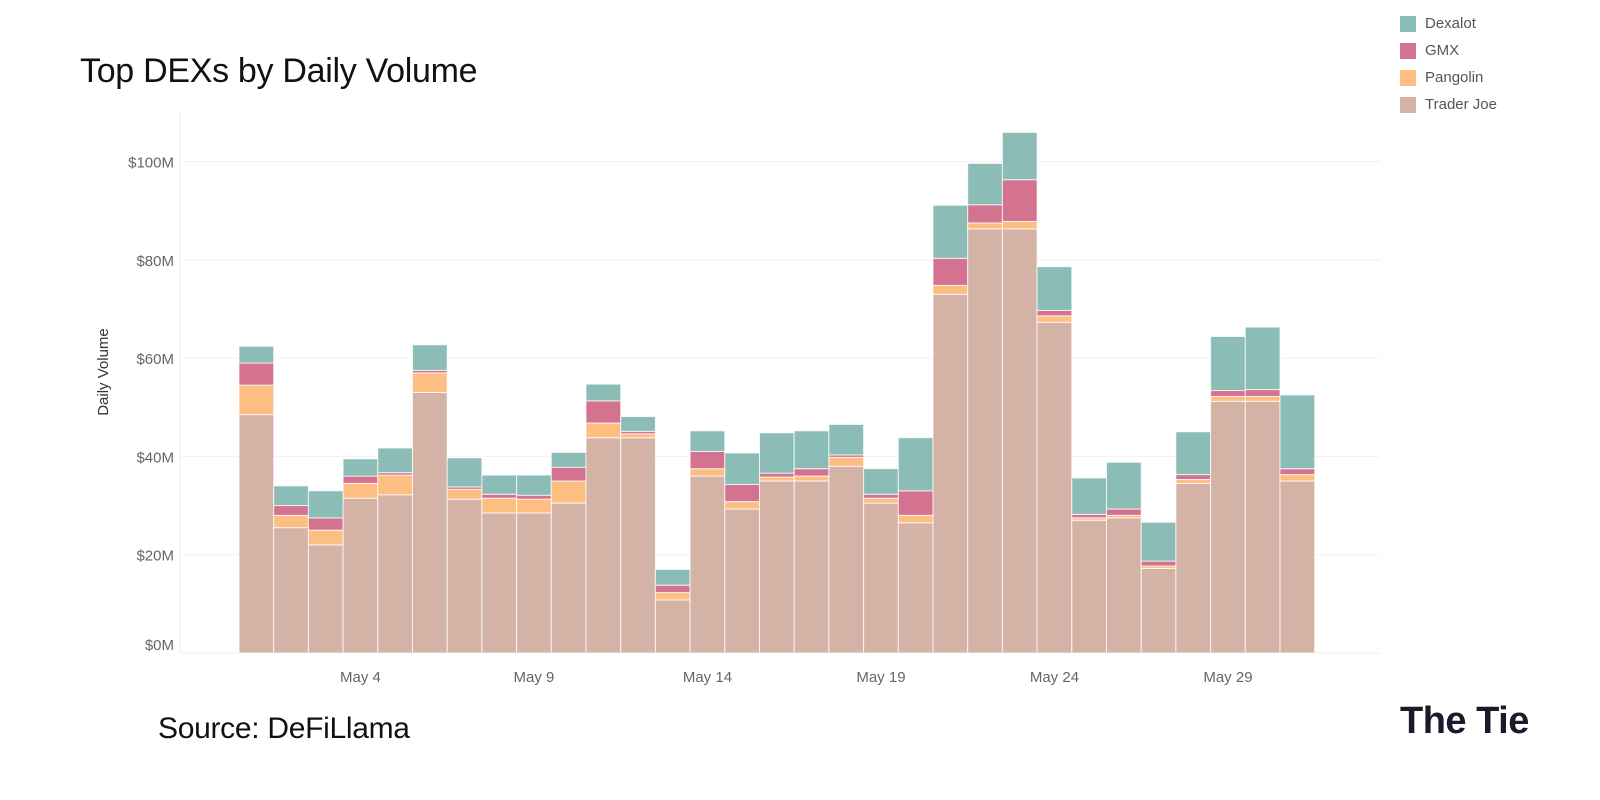  I want to click on chart-legend: Dexalot GMX Pangolin Trader Joe, so click(1448, 64).